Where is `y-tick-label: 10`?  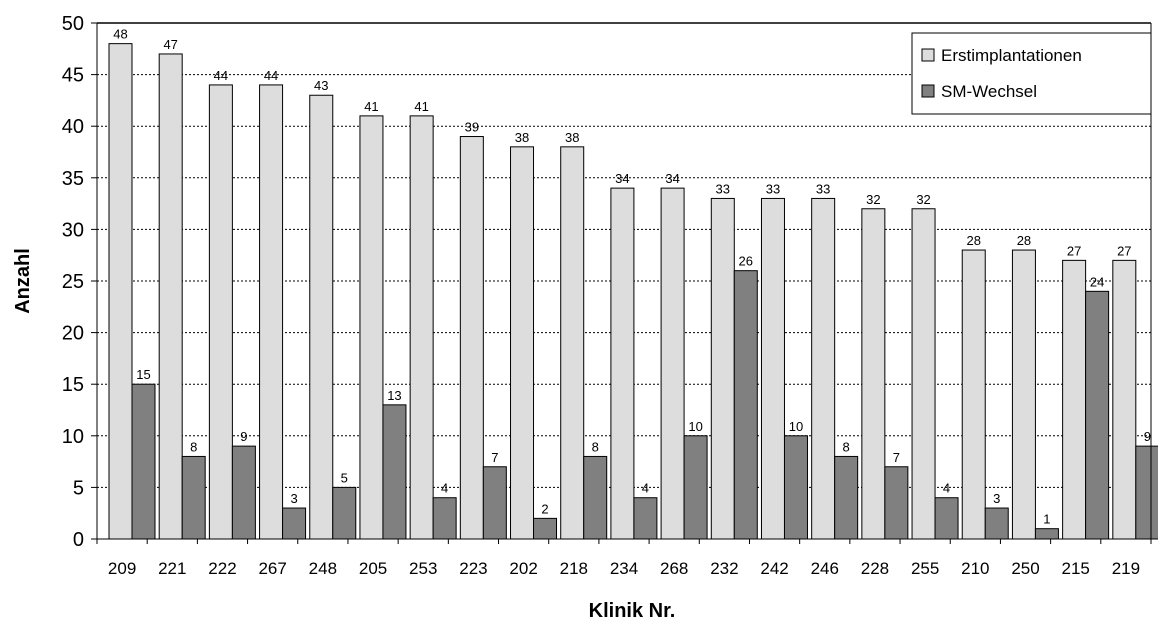
y-tick-label: 10 is located at coordinates (73, 437).